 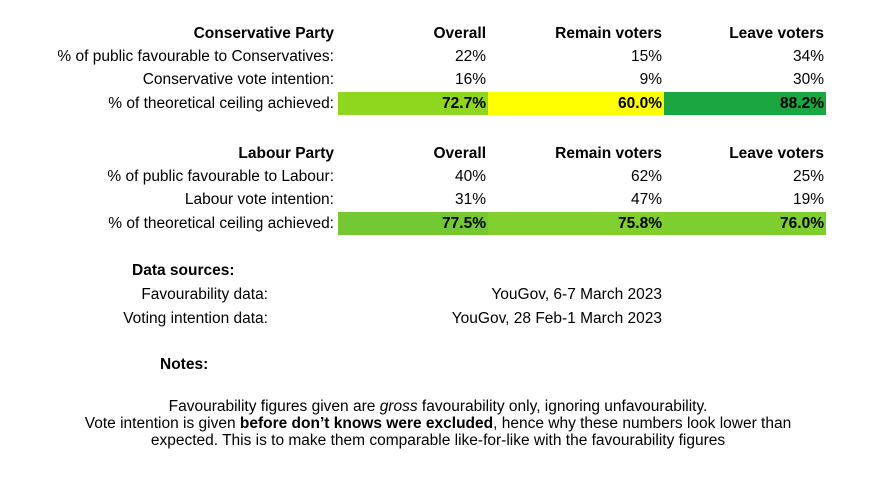 I want to click on leave-ceiling-cell: 88.2%, so click(x=745, y=103).